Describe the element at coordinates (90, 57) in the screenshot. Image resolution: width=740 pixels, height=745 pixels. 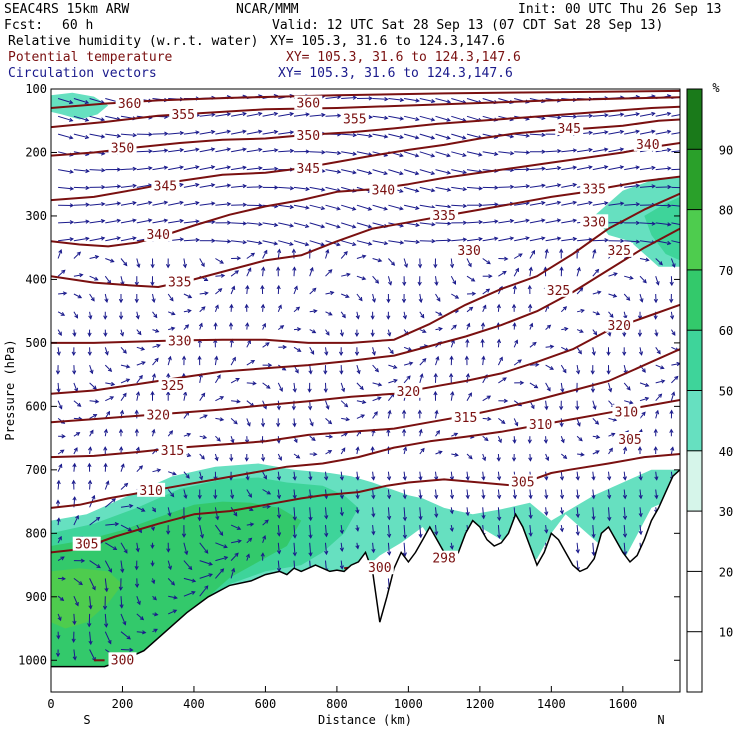
I see `theta-field-label: Potential temperature` at that location.